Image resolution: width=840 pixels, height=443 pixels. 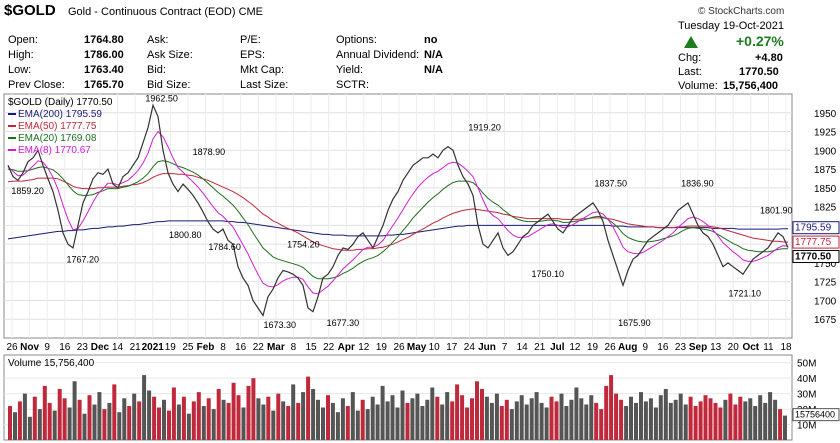 I want to click on annotation-label: 1859.20, so click(x=27, y=191).